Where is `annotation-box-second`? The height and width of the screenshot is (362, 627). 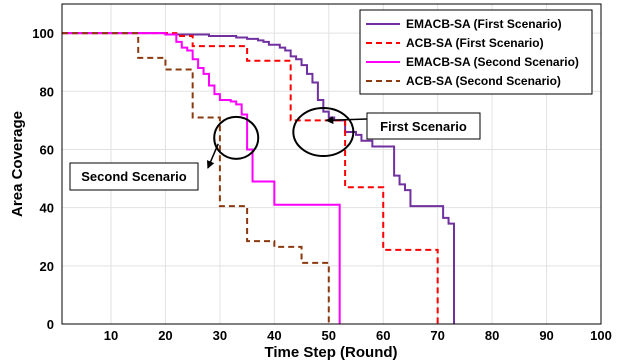 annotation-box-second is located at coordinates (134, 176).